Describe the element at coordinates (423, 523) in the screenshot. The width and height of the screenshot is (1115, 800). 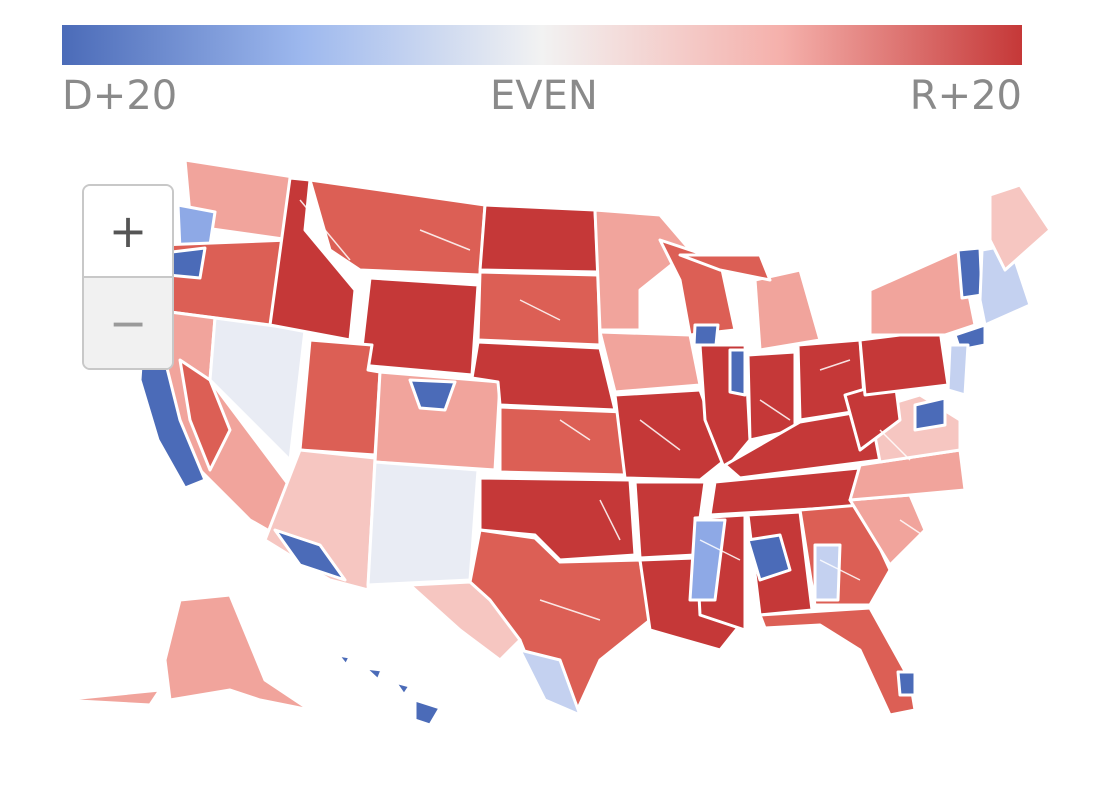
I see `state-new-mexico` at that location.